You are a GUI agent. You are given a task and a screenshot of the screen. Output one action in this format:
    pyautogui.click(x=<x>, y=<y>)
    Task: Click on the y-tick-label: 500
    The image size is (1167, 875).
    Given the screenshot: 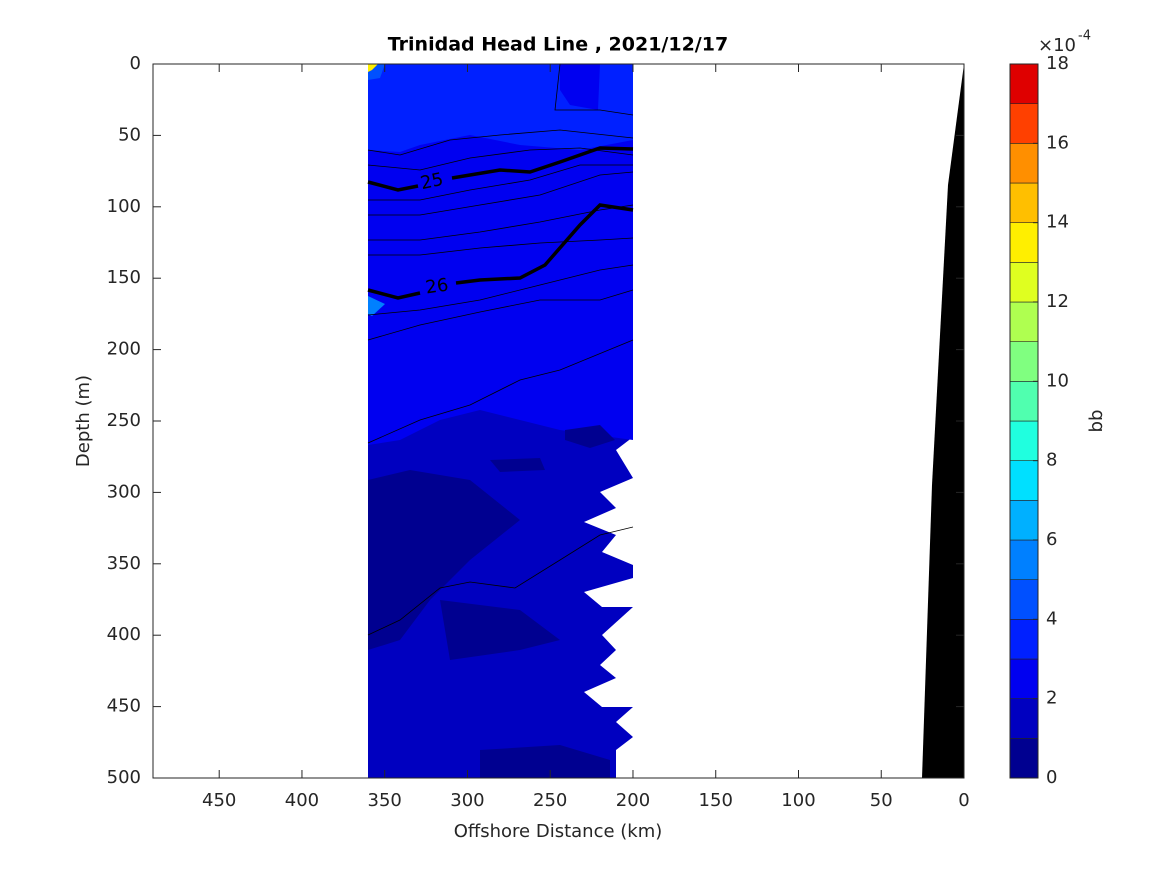 What is the action you would take?
    pyautogui.click(x=124, y=777)
    